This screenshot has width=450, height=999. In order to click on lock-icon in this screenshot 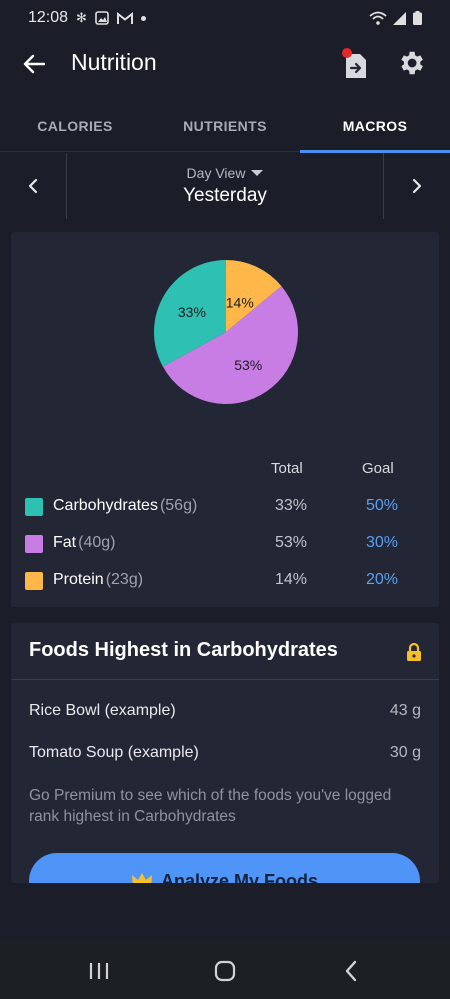, I will do `click(414, 651)`.